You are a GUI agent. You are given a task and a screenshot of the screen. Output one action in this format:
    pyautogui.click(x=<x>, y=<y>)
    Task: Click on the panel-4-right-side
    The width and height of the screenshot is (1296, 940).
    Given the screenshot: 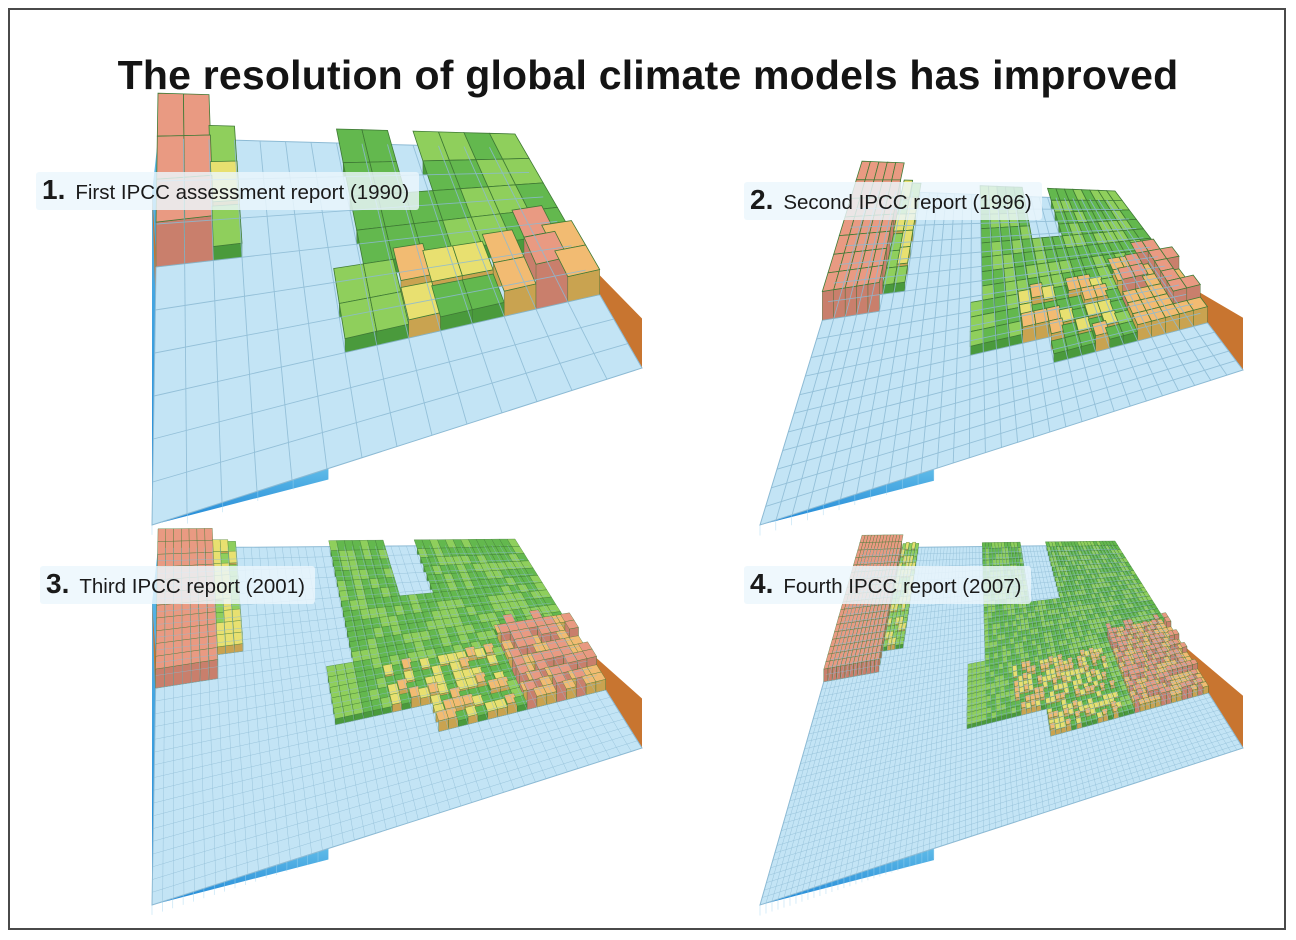 What is the action you would take?
    pyautogui.click(x=1207, y=692)
    